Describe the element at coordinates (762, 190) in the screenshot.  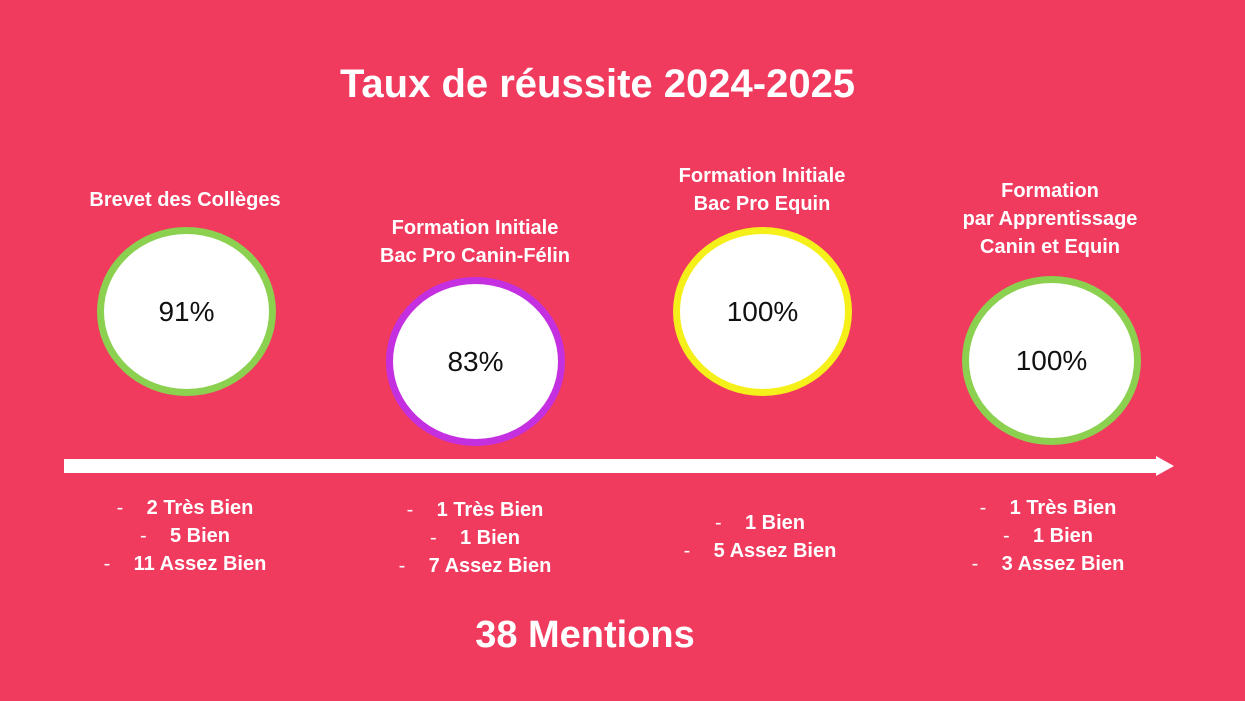
I see `section-heading-equin: Formation Initiale Bac Pro Equin` at that location.